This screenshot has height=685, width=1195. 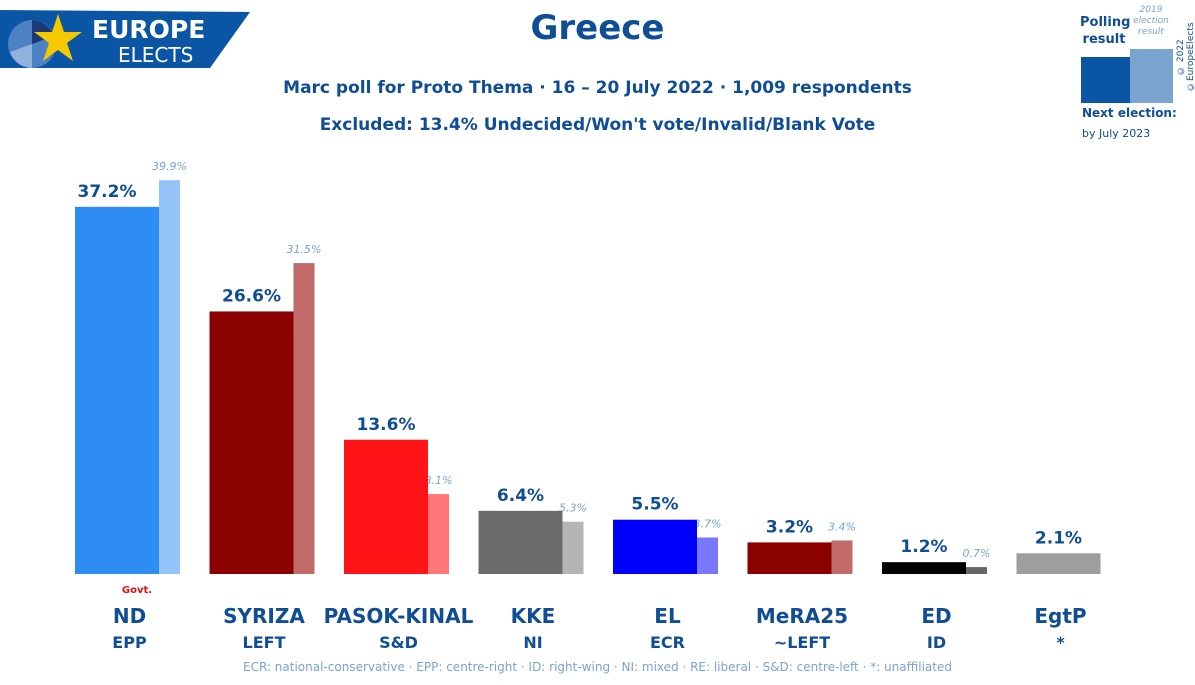 I want to click on party-group-mera25: ~LEFT, so click(x=802, y=642).